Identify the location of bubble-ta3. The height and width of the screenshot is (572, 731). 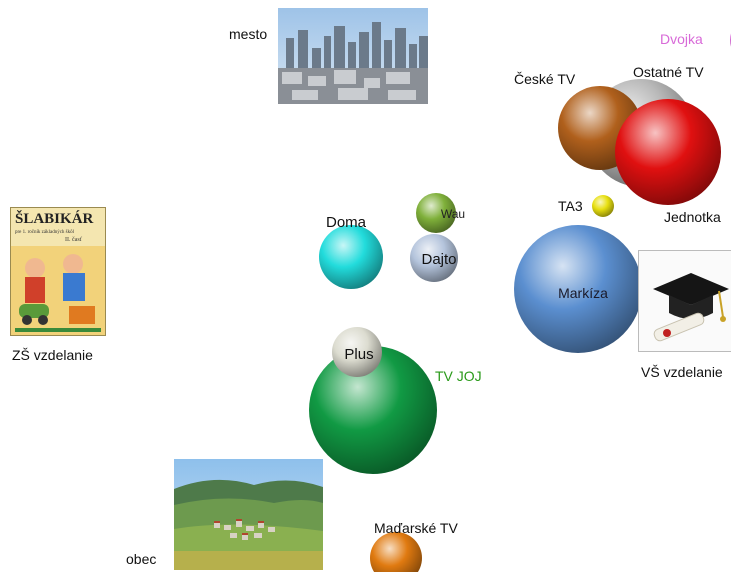
(603, 206).